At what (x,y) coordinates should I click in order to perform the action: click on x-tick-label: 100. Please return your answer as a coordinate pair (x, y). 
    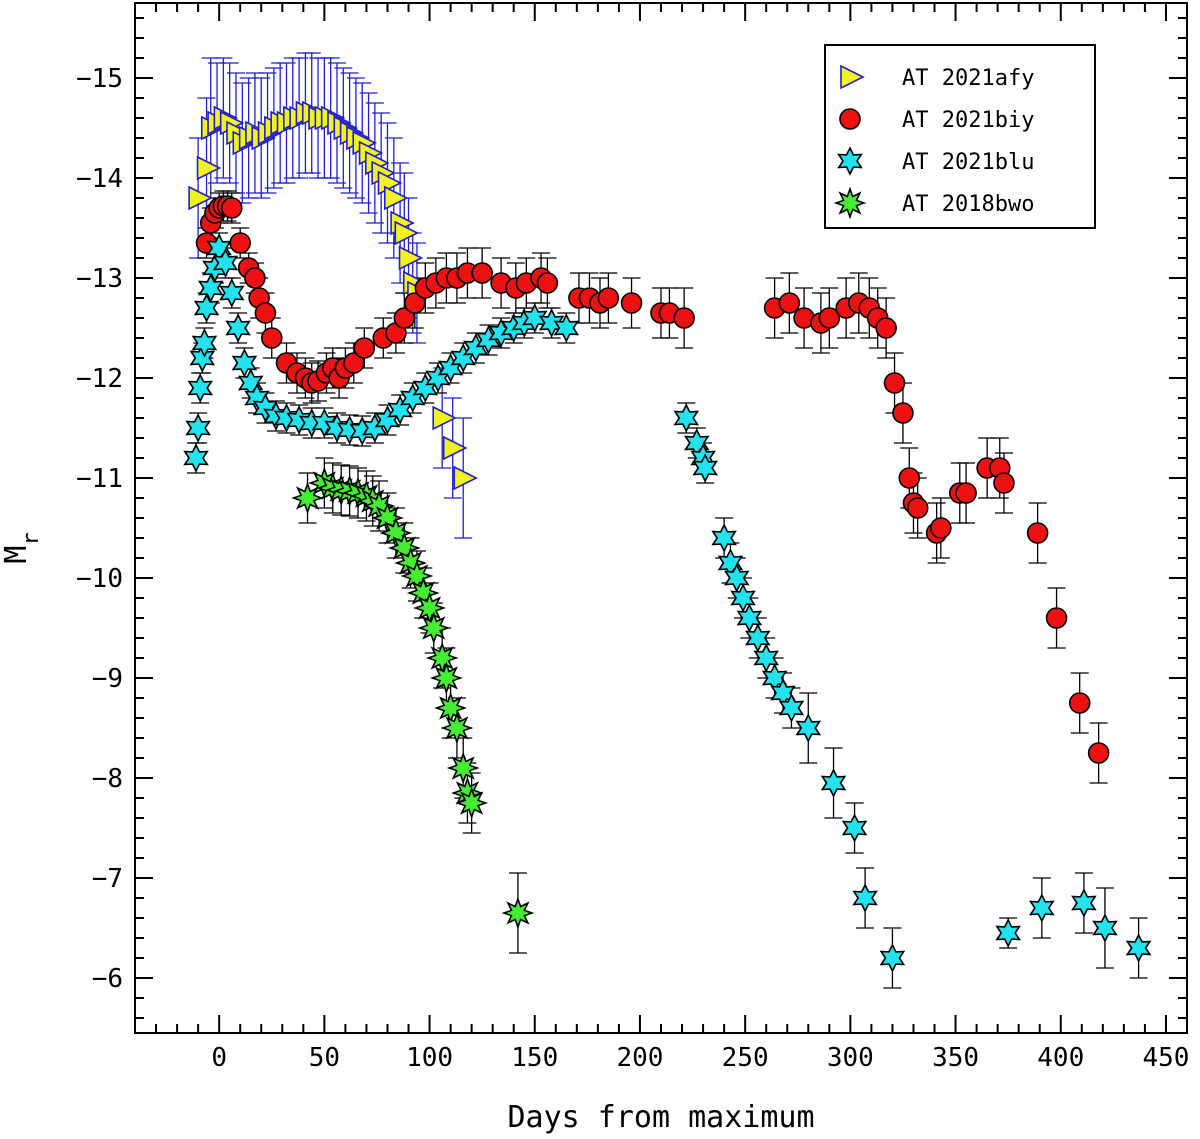
    Looking at the image, I should click on (429, 1058).